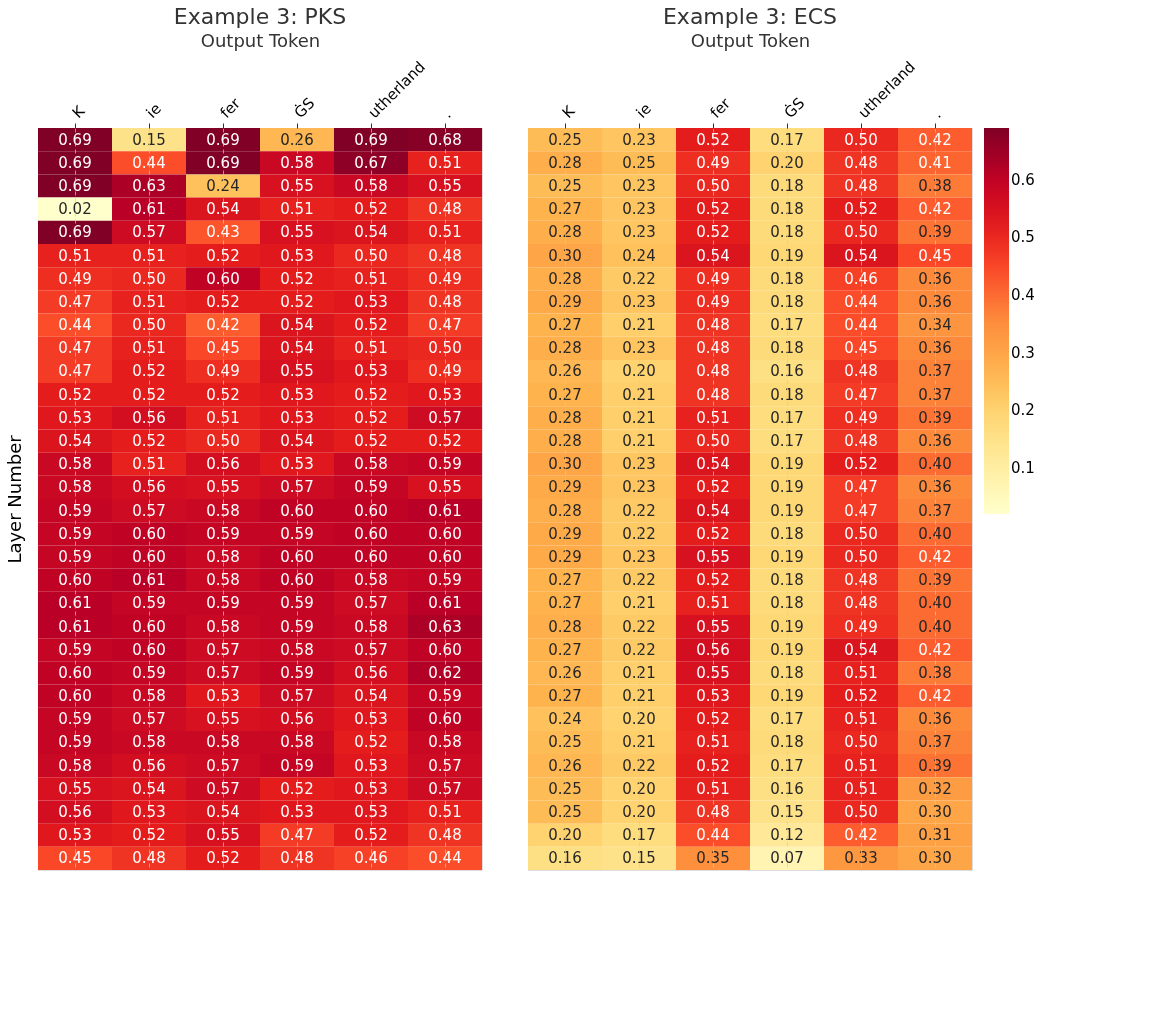 This screenshot has height=1016, width=1150. Describe the element at coordinates (297, 232) in the screenshot. I see `data-label: 0.55` at that location.